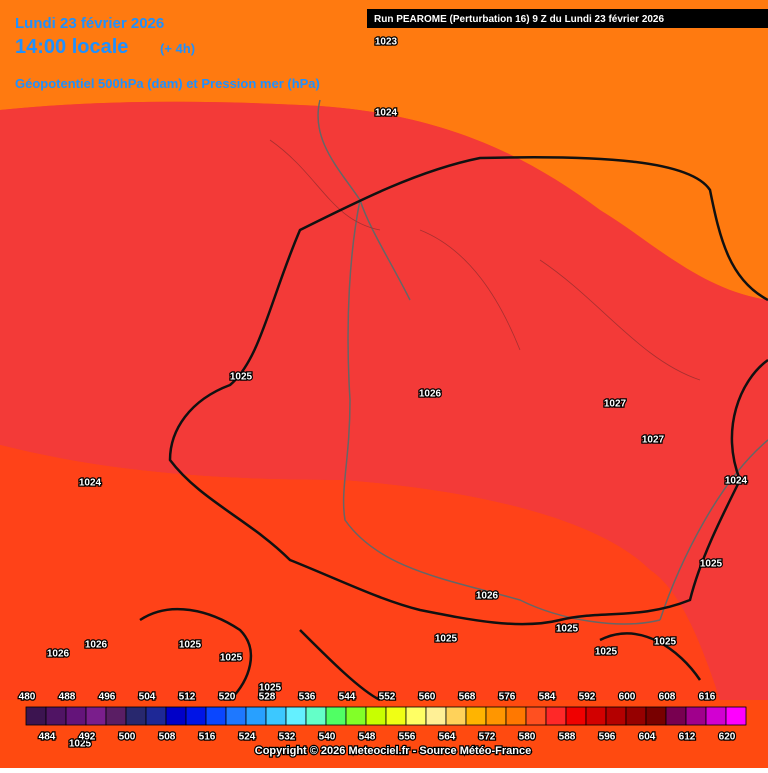 The image size is (768, 773). I want to click on colorbar-label: 600, so click(627, 697).